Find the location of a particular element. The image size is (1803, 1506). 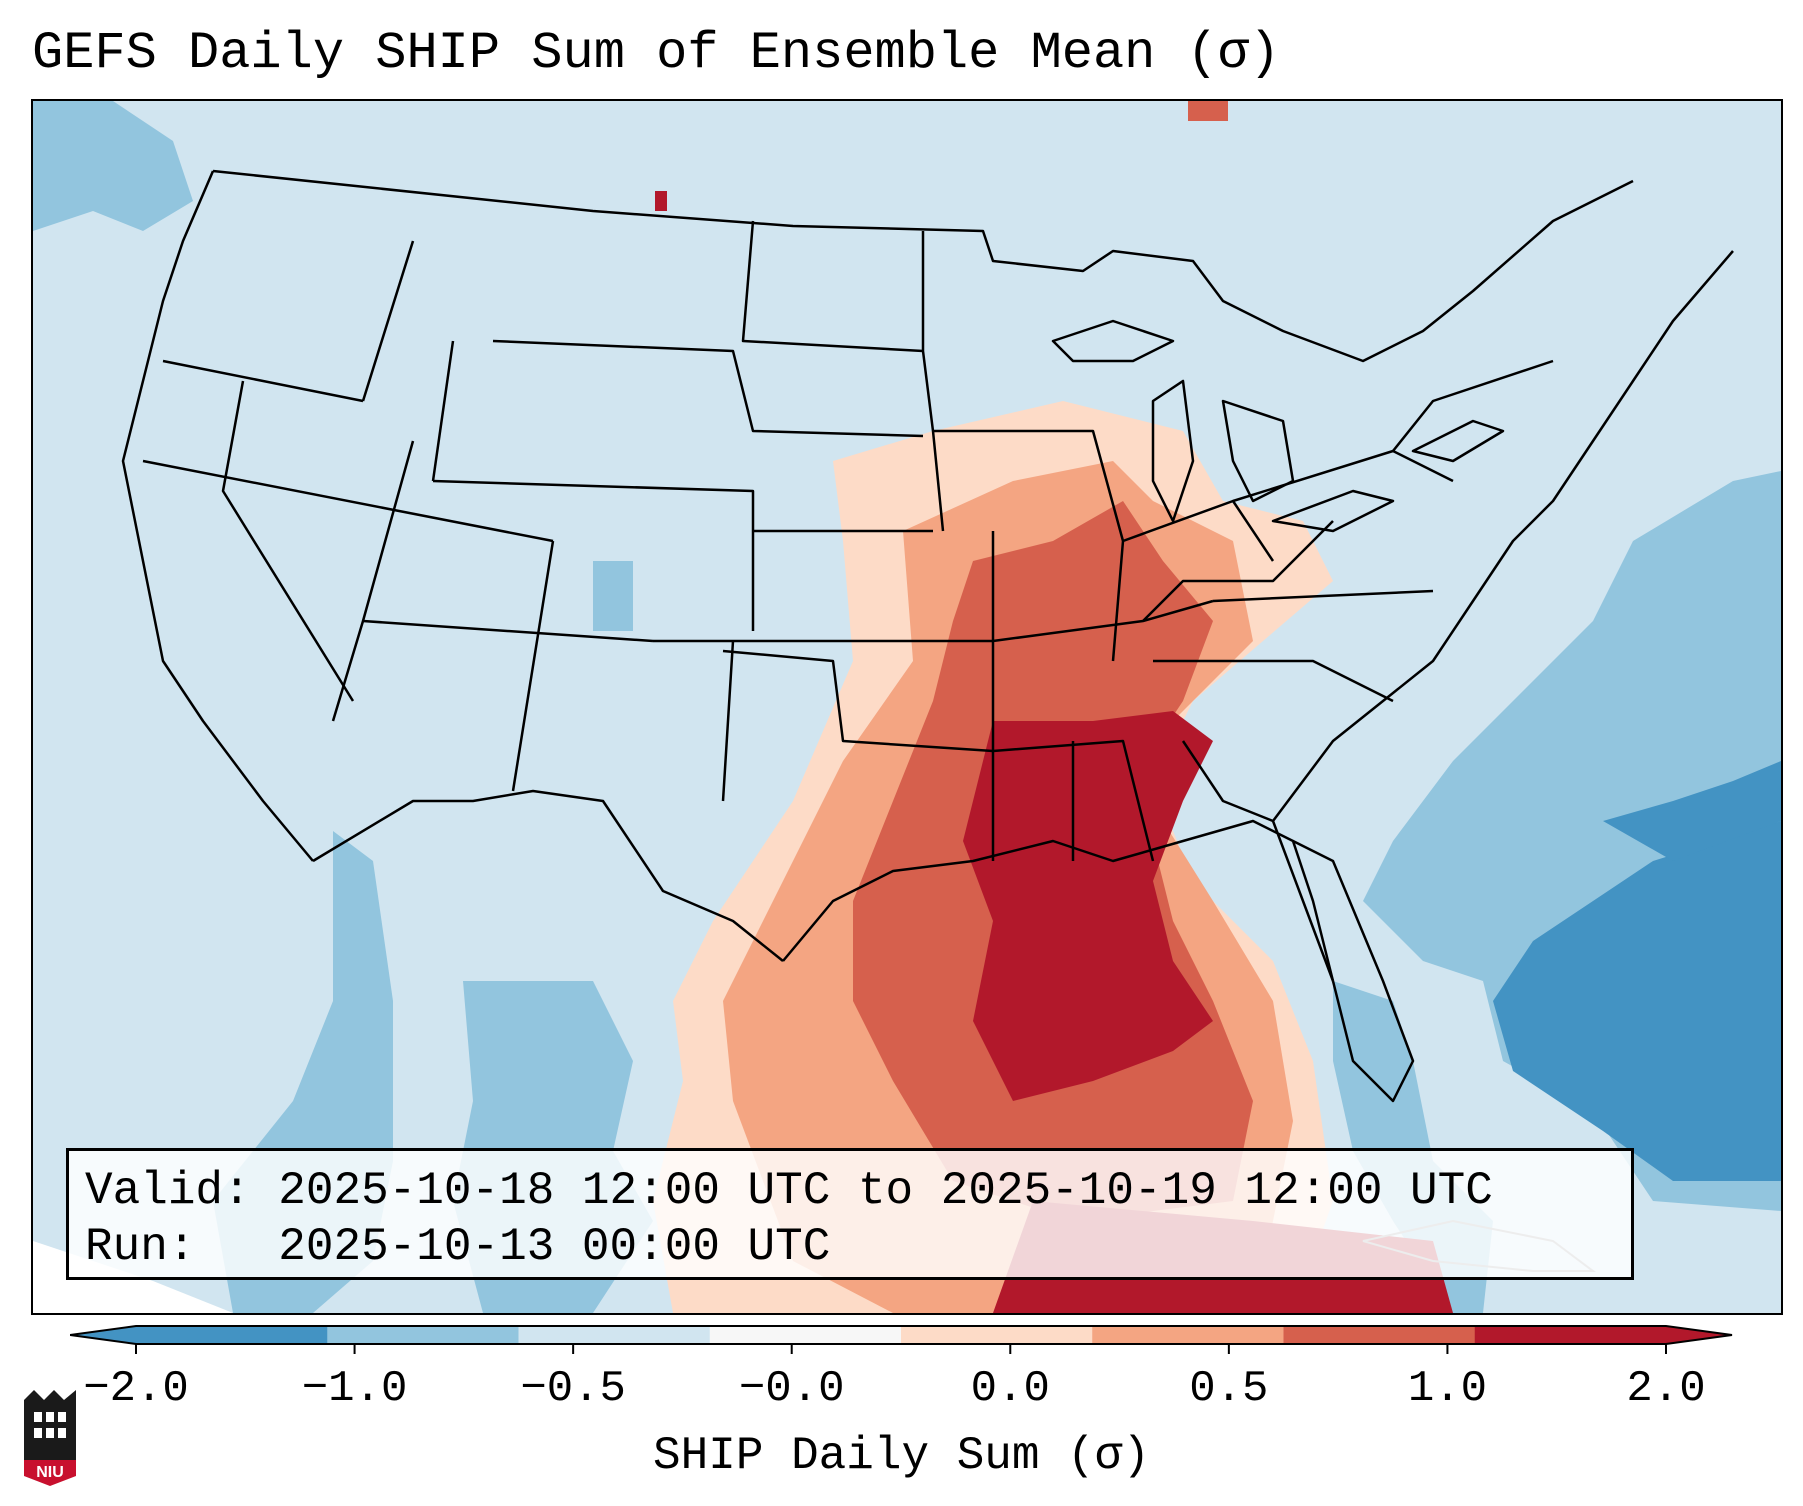

logo-text: NIU is located at coordinates (50, 1472).